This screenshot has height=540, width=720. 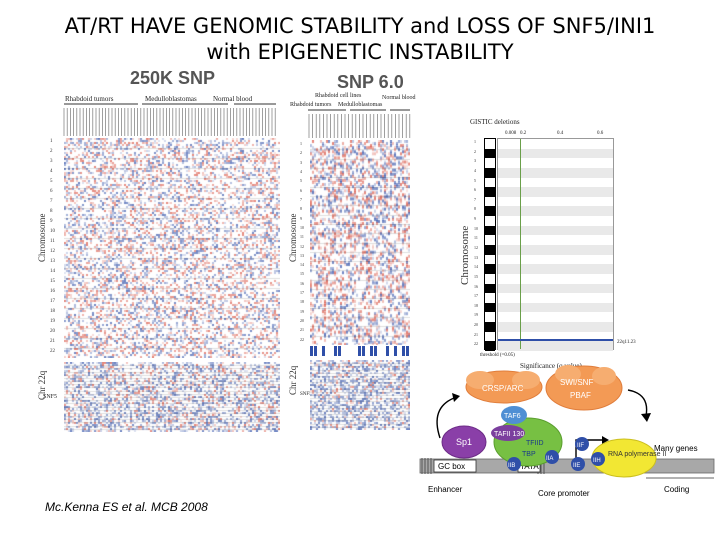 I want to click on panel-250k-heading: 250K SNP, so click(x=173, y=78).